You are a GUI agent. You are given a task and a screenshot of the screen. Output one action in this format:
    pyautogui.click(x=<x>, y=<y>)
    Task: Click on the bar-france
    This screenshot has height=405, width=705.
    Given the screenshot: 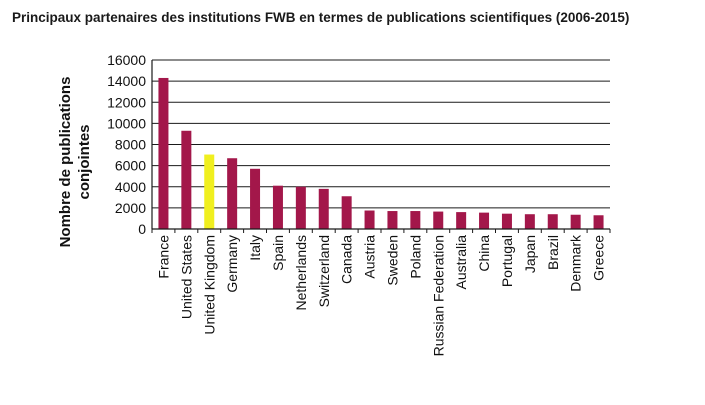 What is the action you would take?
    pyautogui.click(x=163, y=153)
    